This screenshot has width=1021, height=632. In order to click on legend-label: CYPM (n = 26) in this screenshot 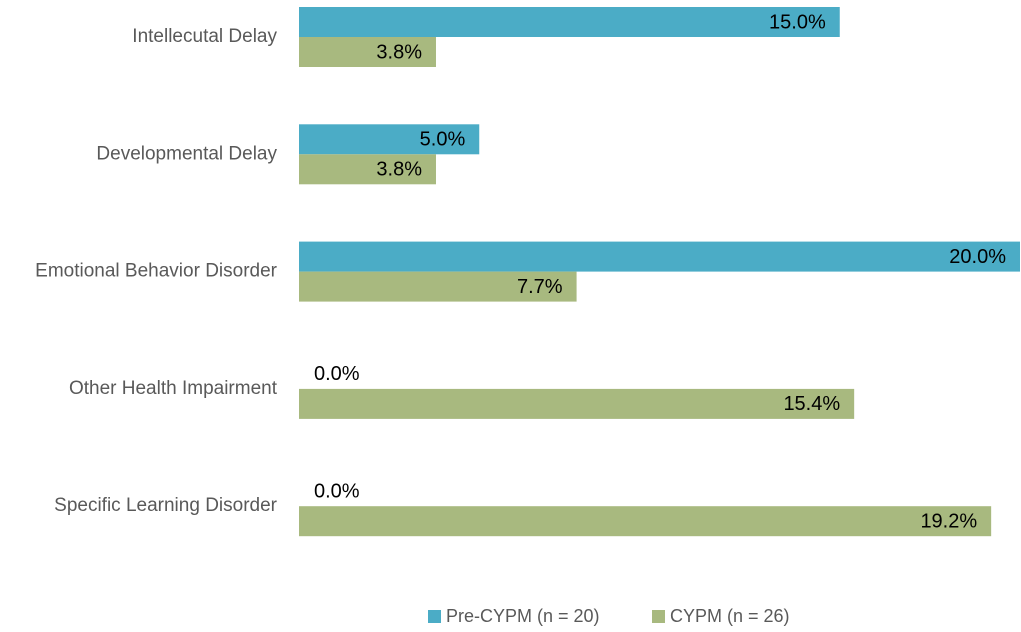, I will do `click(730, 616)`.